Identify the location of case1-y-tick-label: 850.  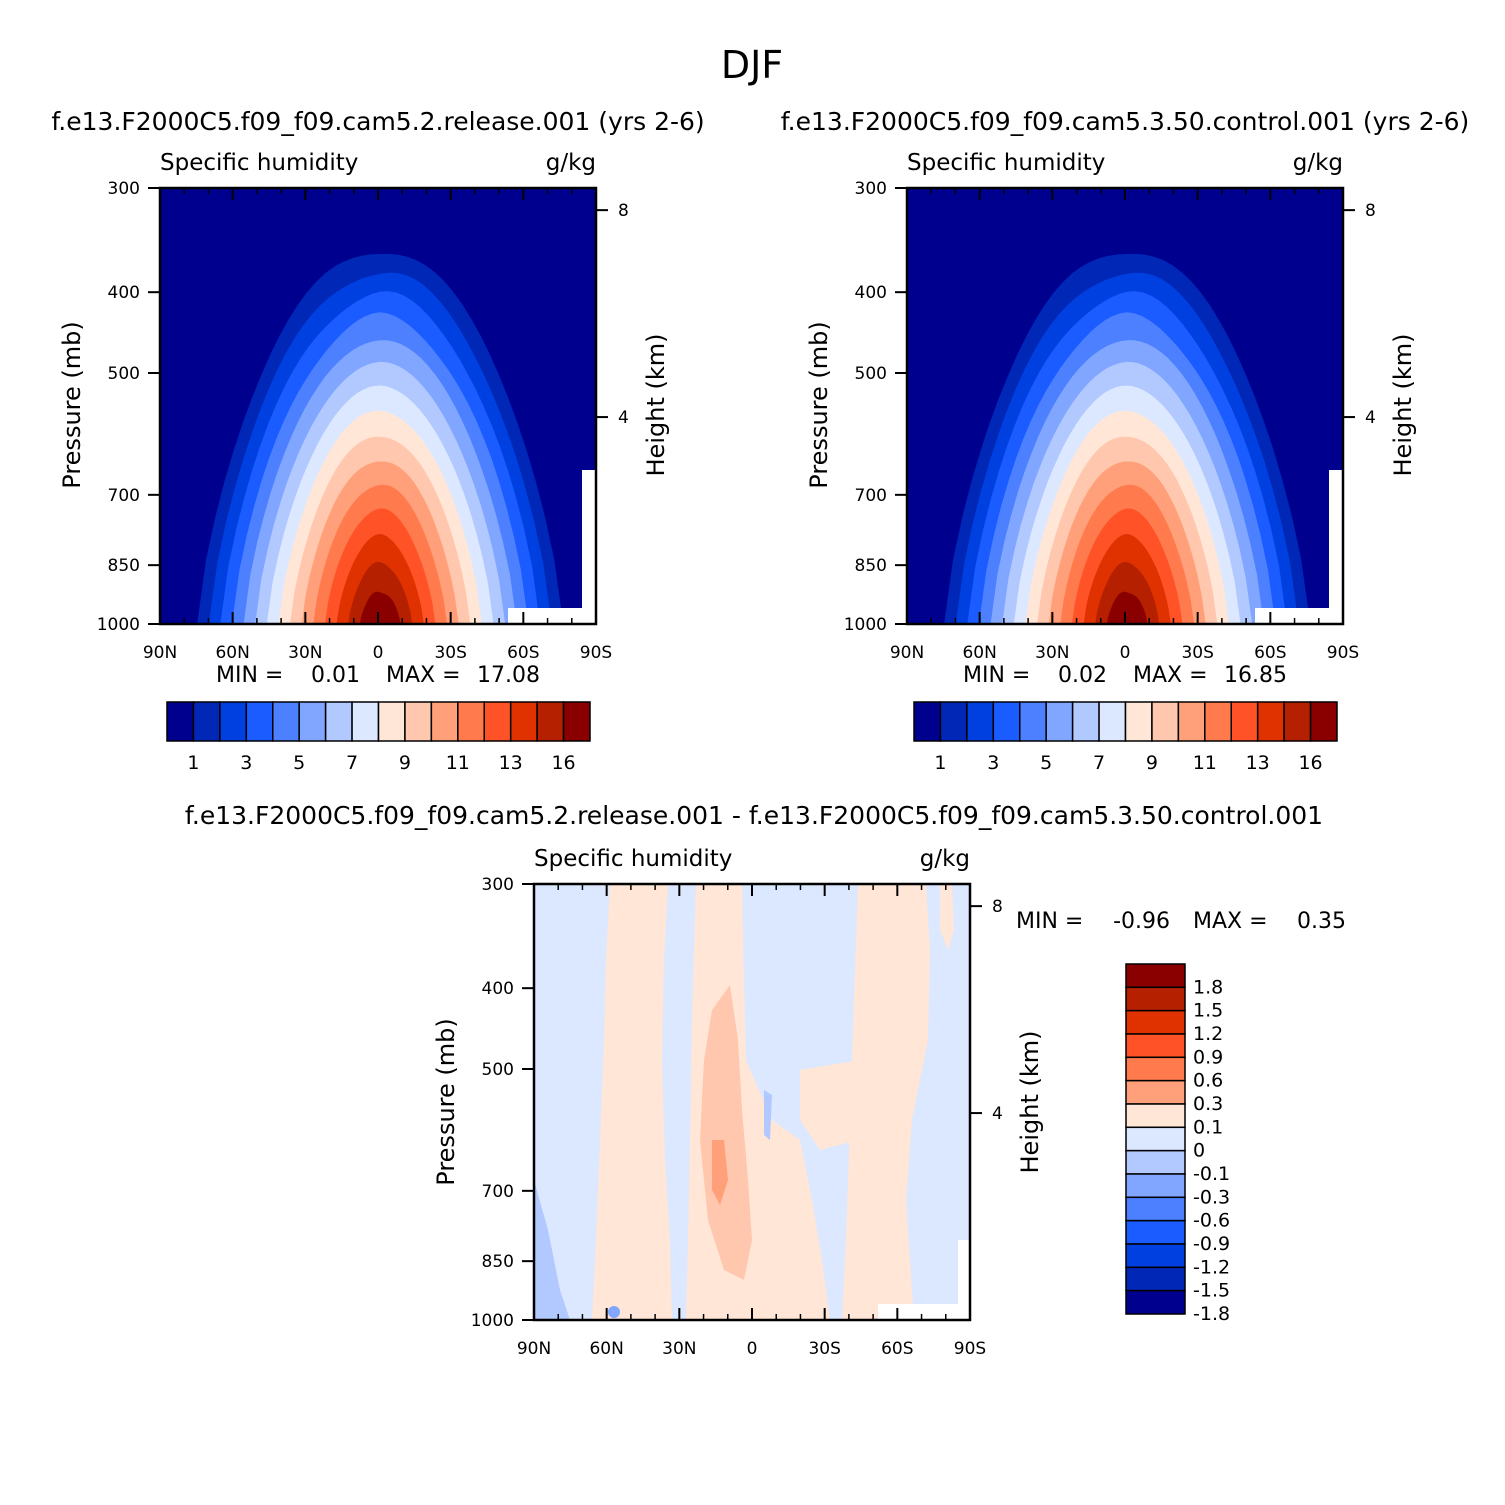
(124, 566).